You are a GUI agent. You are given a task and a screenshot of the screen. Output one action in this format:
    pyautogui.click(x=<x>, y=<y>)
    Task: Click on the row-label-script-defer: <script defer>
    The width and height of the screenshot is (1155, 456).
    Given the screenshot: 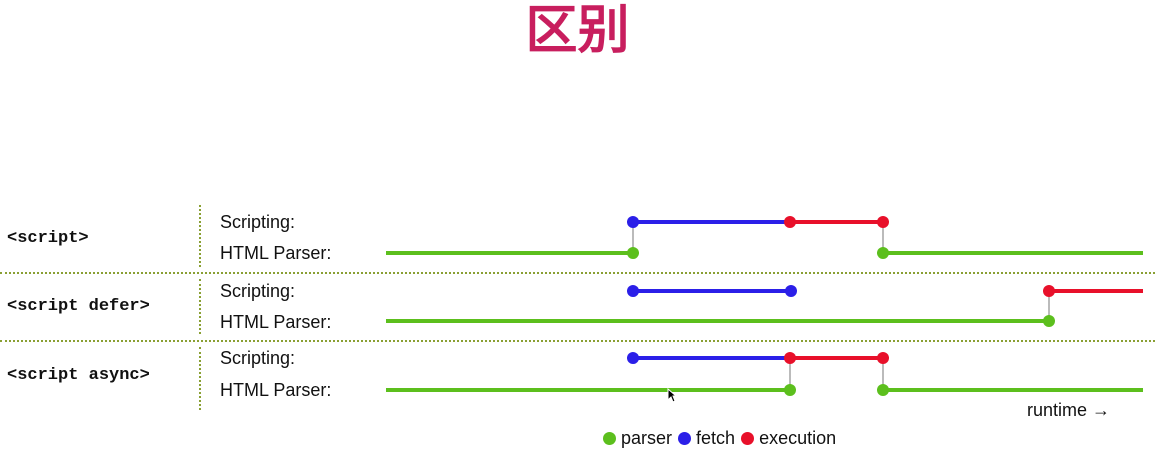 What is the action you would take?
    pyautogui.click(x=78, y=306)
    